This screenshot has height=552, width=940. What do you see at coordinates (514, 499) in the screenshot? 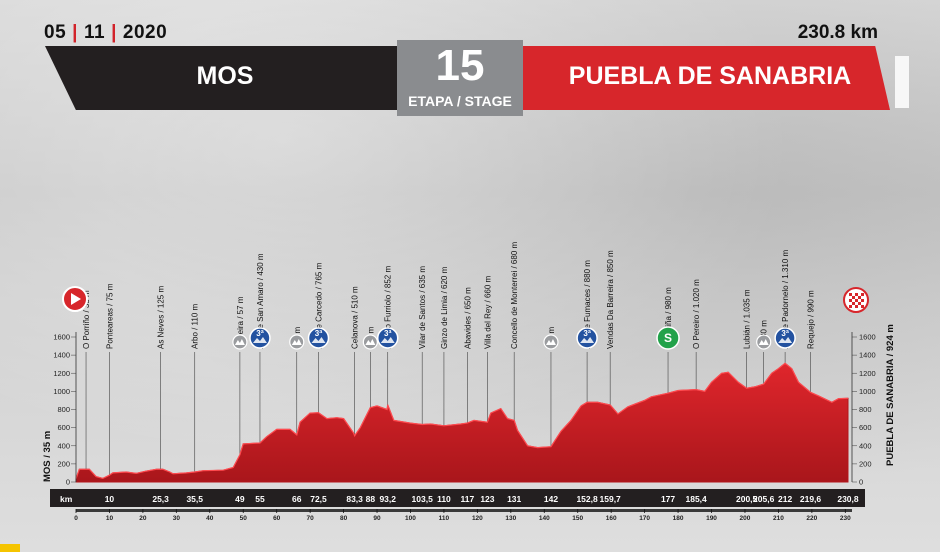
I see `distance-mark: 131` at bounding box center [514, 499].